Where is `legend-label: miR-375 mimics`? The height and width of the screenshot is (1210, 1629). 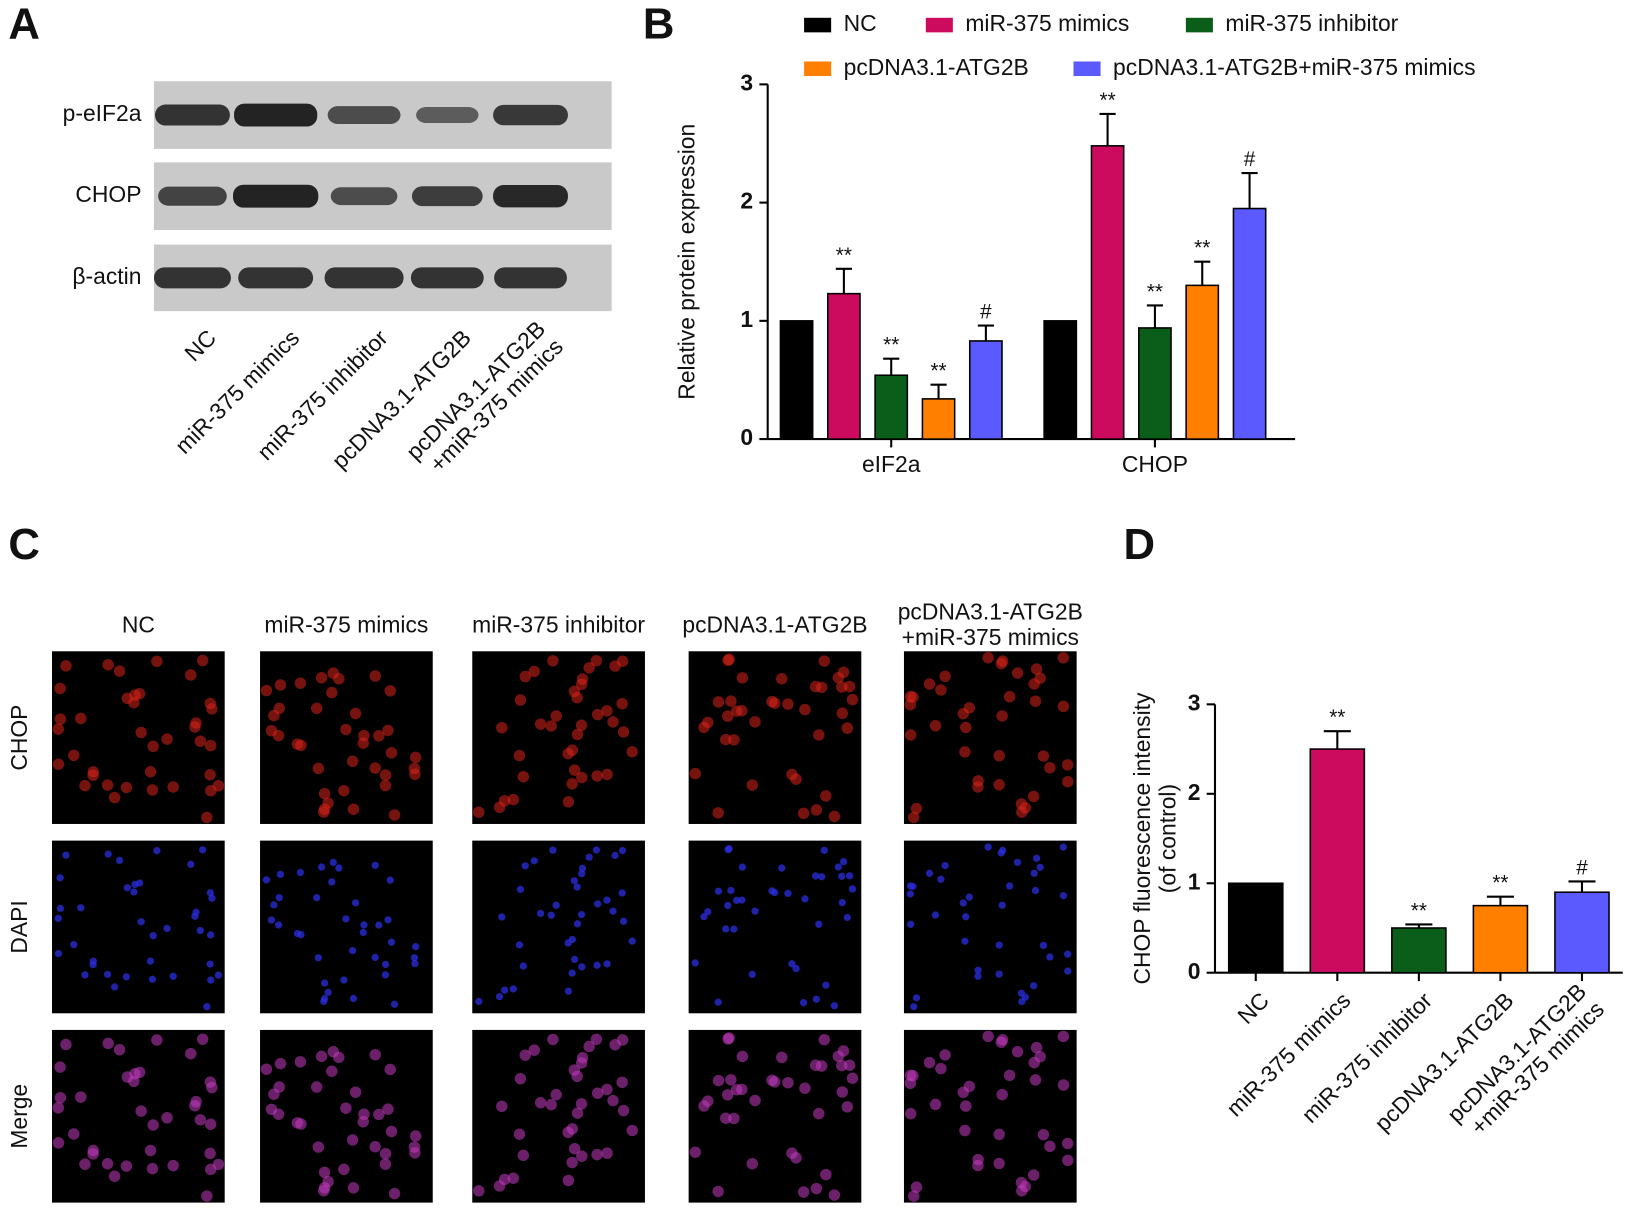
legend-label: miR-375 mimics is located at coordinates (1047, 23).